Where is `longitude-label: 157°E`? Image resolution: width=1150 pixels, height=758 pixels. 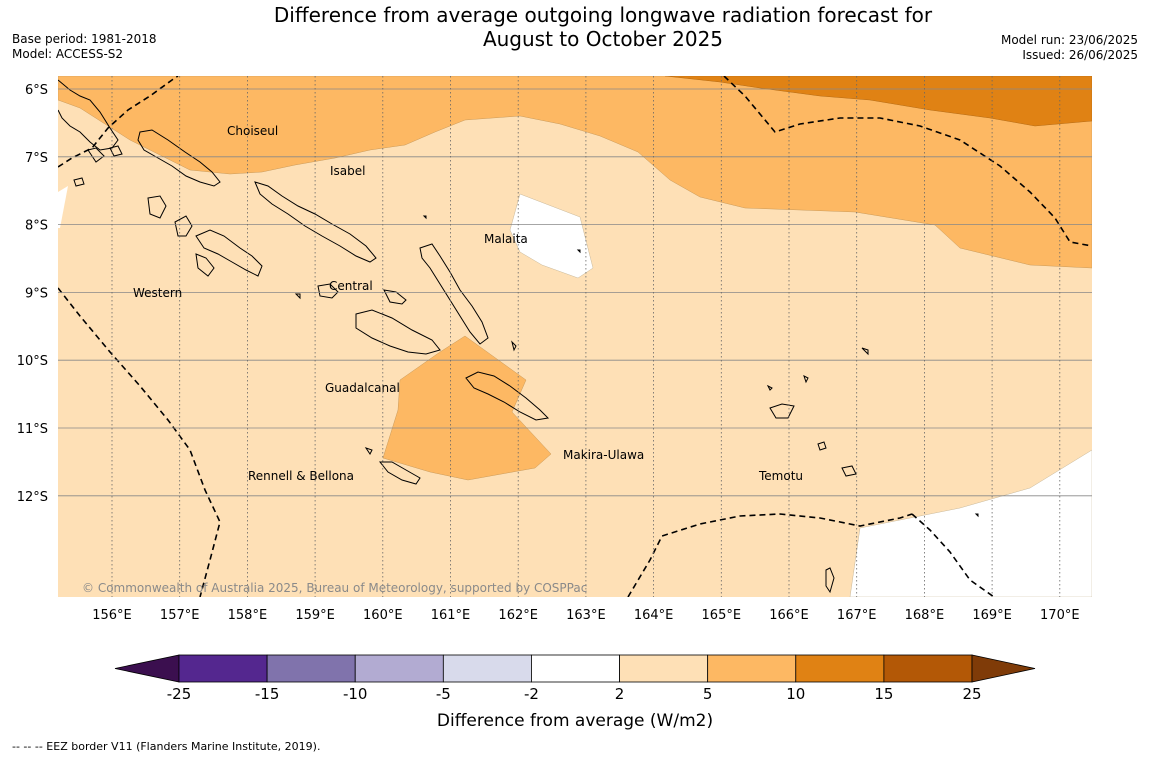 longitude-label: 157°E is located at coordinates (180, 615).